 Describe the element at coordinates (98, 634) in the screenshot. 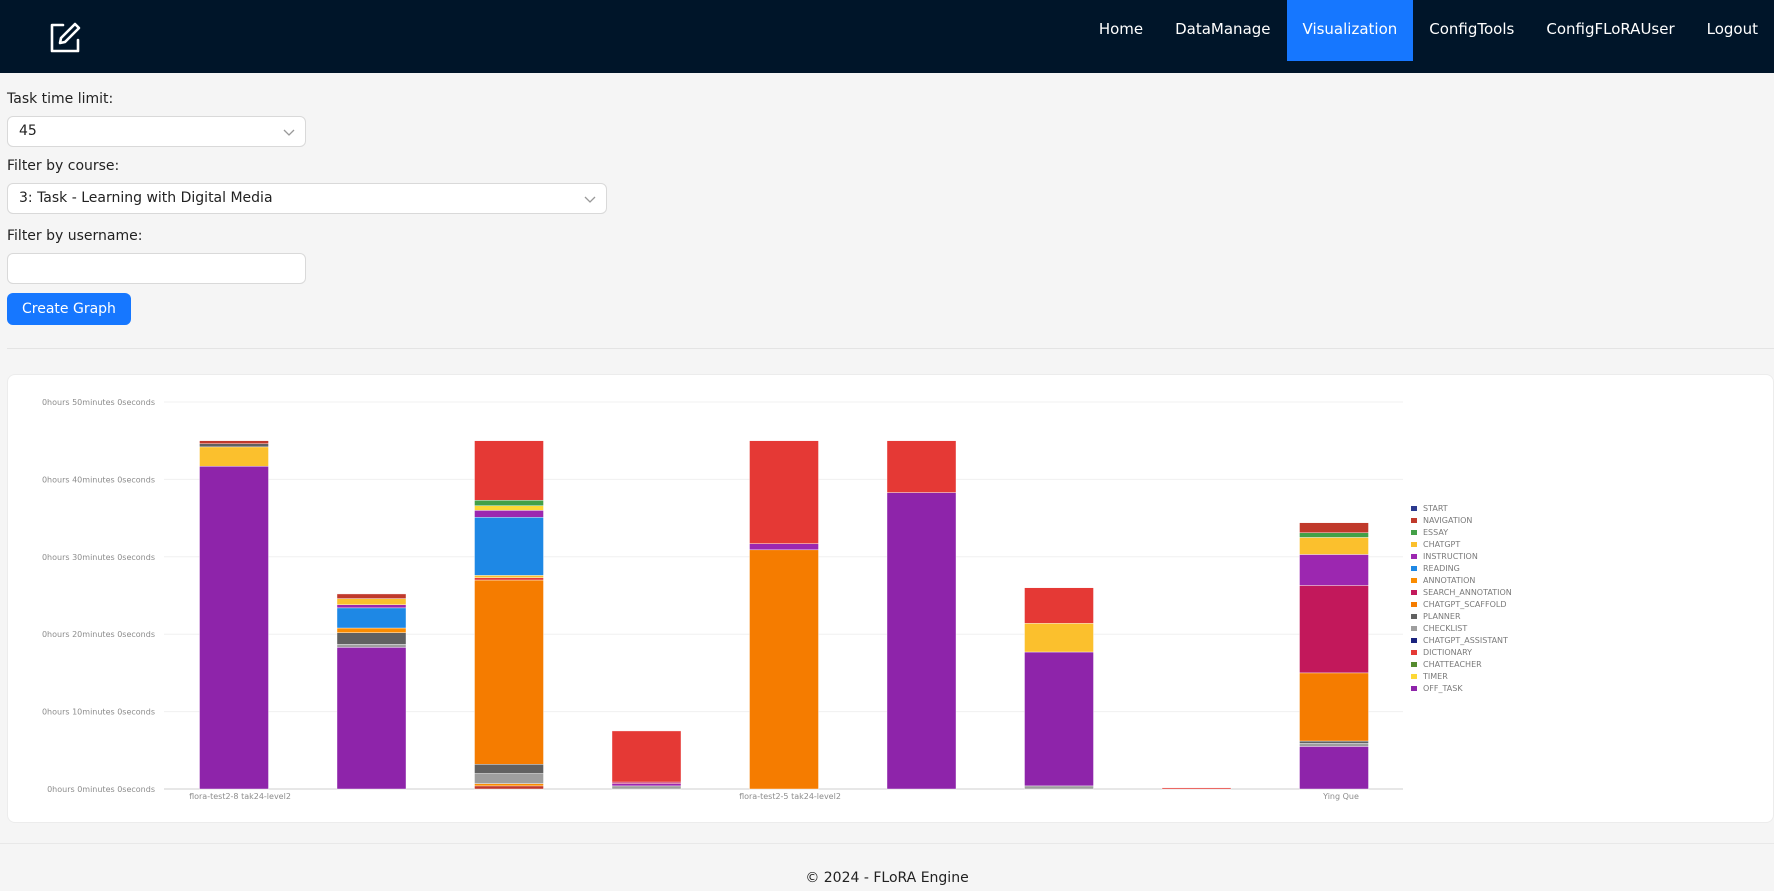

I see `y-tick-label: 0hours 20minutes 0seconds` at that location.